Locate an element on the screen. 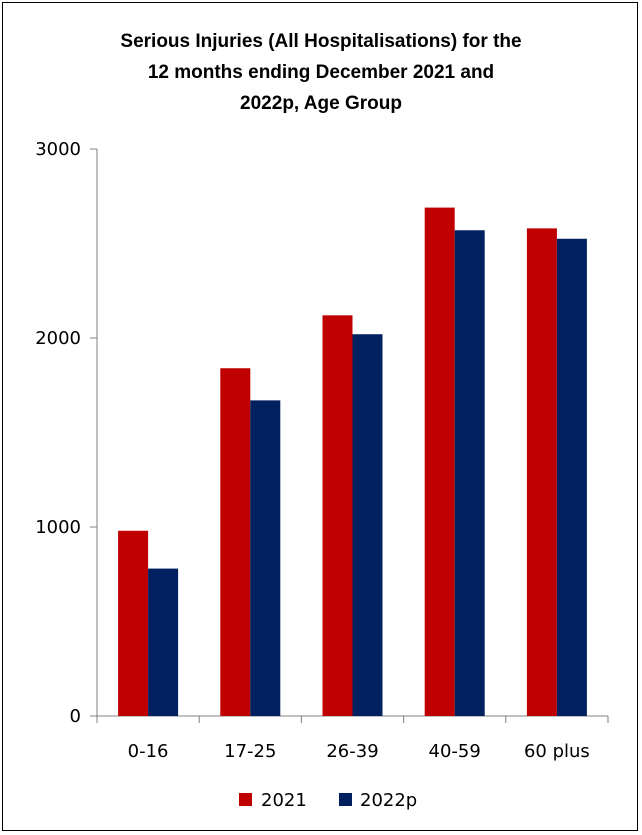 The width and height of the screenshot is (642, 835). bar-2022p-60-plus is located at coordinates (571, 477).